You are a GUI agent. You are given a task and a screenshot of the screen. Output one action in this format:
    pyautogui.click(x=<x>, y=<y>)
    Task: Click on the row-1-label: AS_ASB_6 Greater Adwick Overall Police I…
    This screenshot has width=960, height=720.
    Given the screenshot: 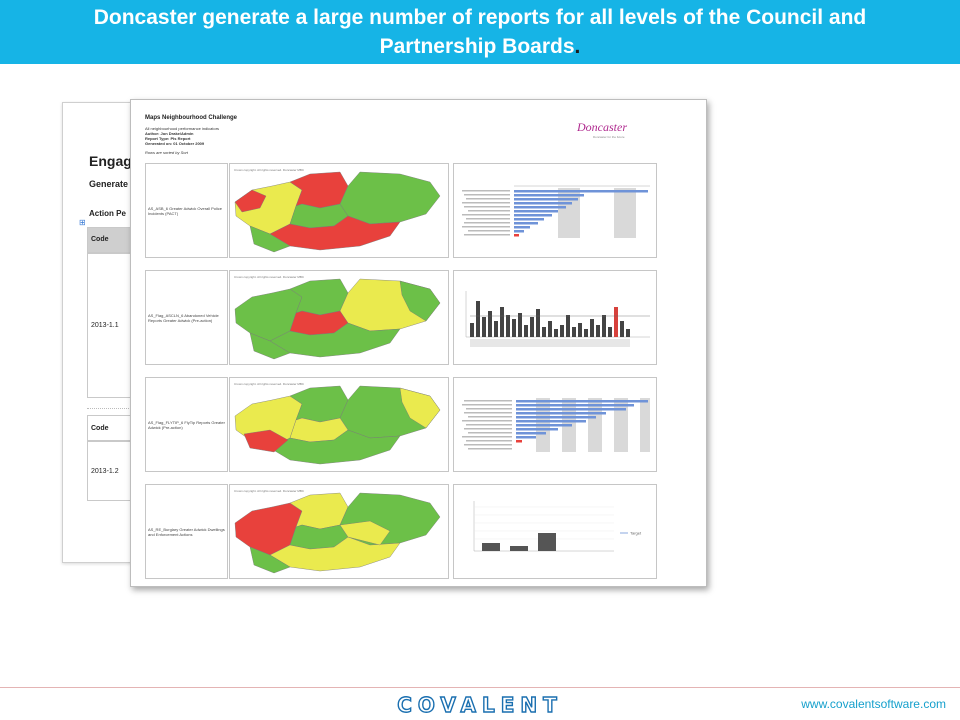 What is the action you would take?
    pyautogui.click(x=185, y=211)
    